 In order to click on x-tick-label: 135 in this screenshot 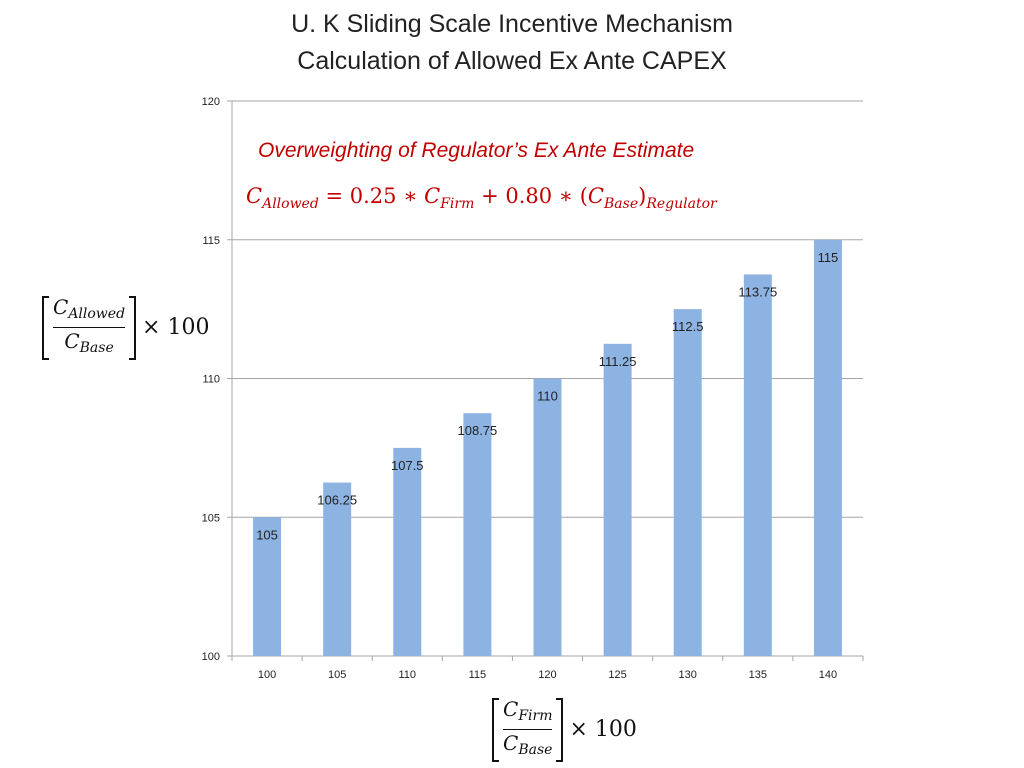, I will do `click(758, 675)`.